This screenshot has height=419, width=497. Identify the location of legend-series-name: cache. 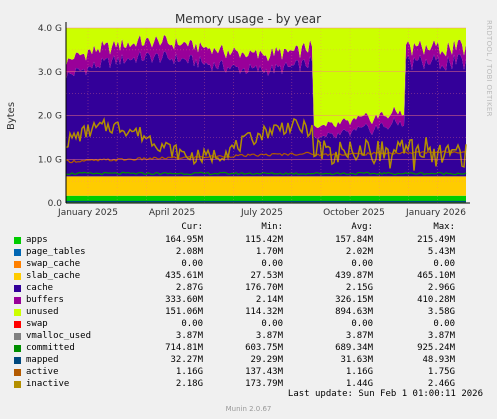
(40, 288).